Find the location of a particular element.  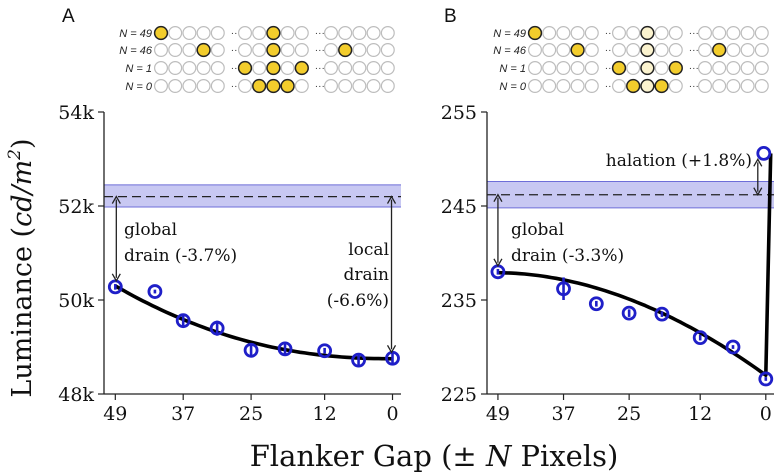

condition-label: N = 1 is located at coordinates (138, 69).